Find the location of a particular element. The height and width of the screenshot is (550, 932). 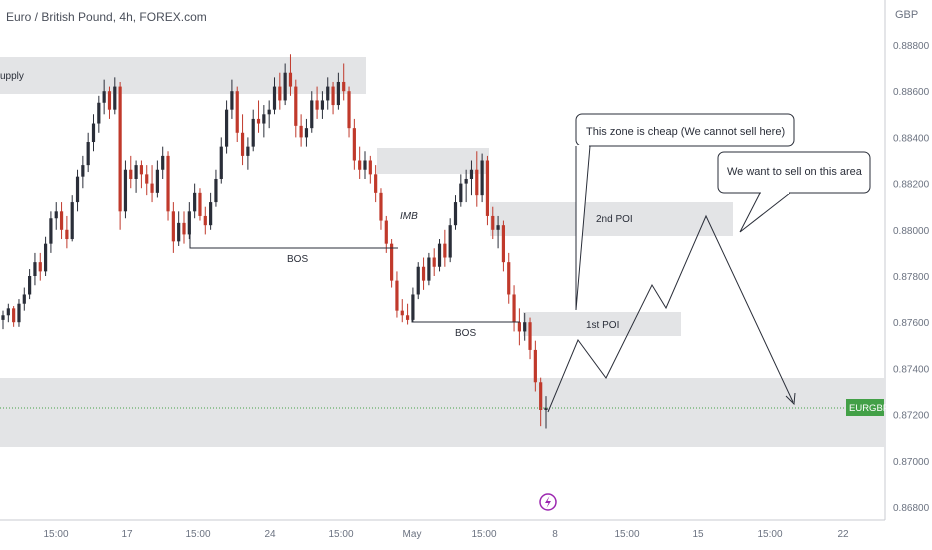

price-tick-label: 0.87600 is located at coordinates (911, 323).